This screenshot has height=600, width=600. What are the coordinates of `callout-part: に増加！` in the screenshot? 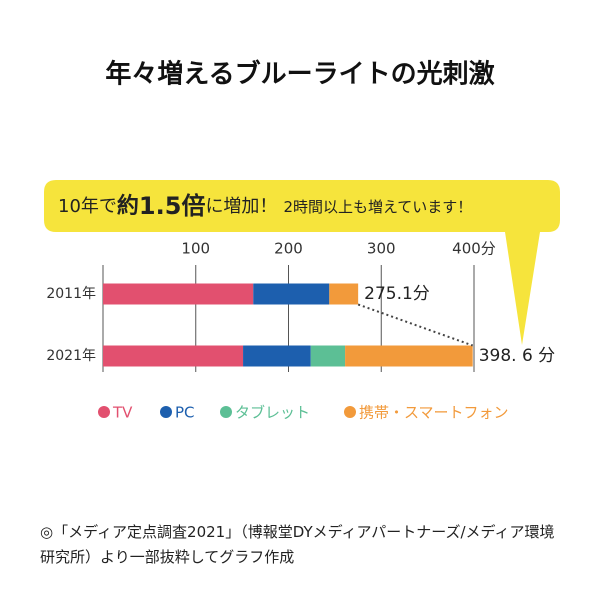 It's located at (241, 206).